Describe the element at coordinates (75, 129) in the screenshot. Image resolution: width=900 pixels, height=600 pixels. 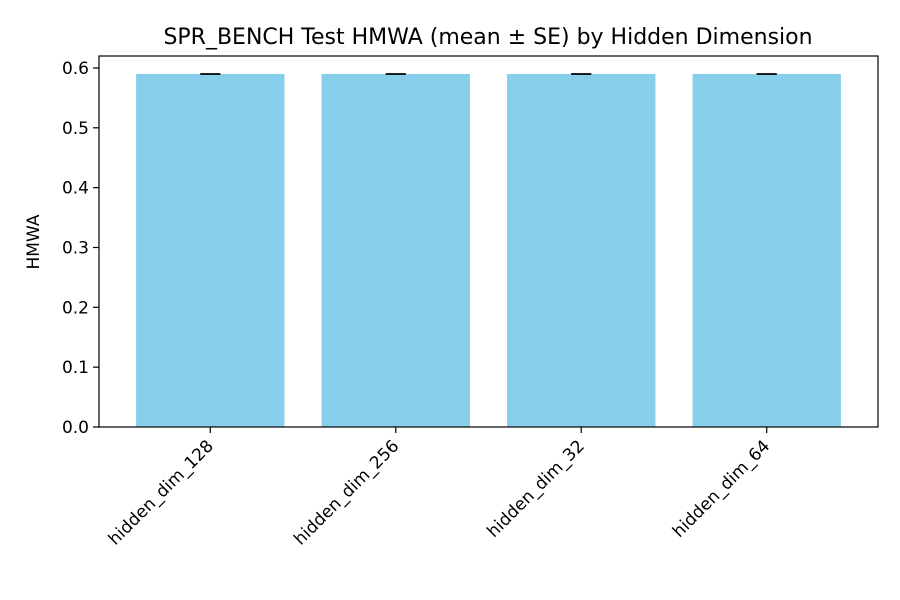
I see `y-tick-label: 0.5` at that location.